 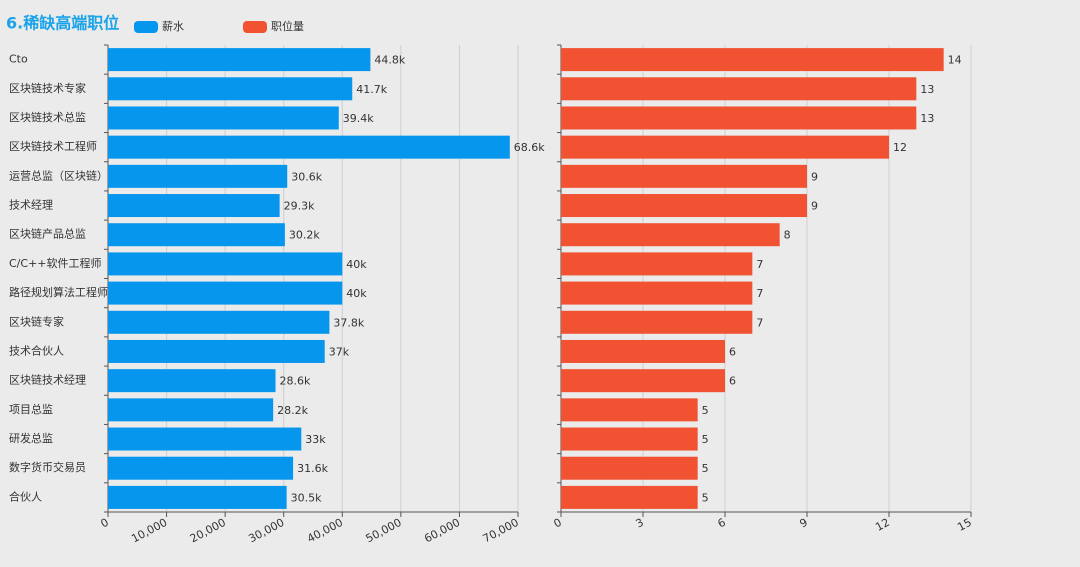 What do you see at coordinates (315, 439) in the screenshot?
I see `value-label: 33k` at bounding box center [315, 439].